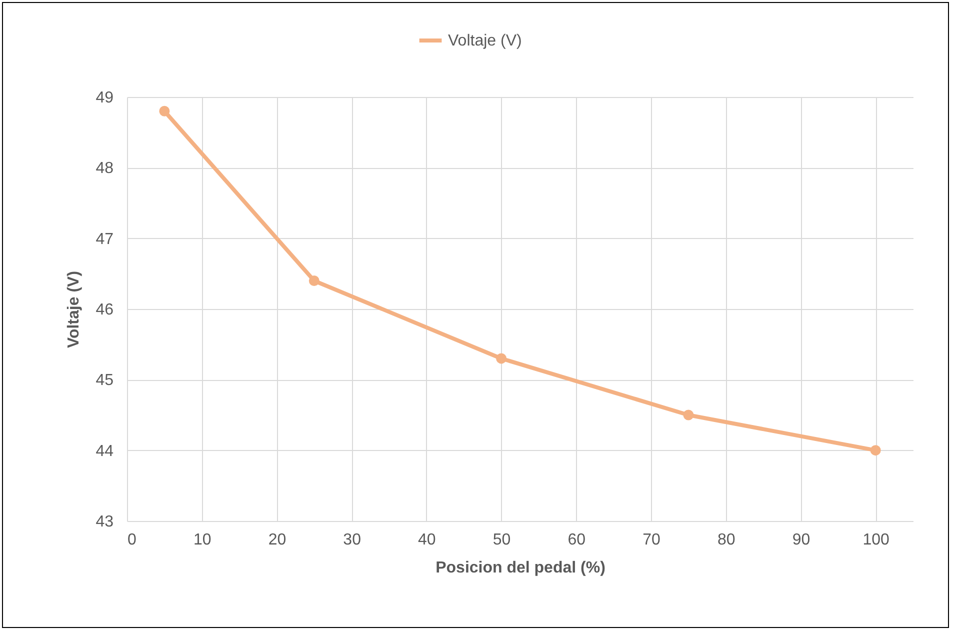 The height and width of the screenshot is (632, 953). What do you see at coordinates (105, 169) in the screenshot?
I see `y-tick-label: 48` at bounding box center [105, 169].